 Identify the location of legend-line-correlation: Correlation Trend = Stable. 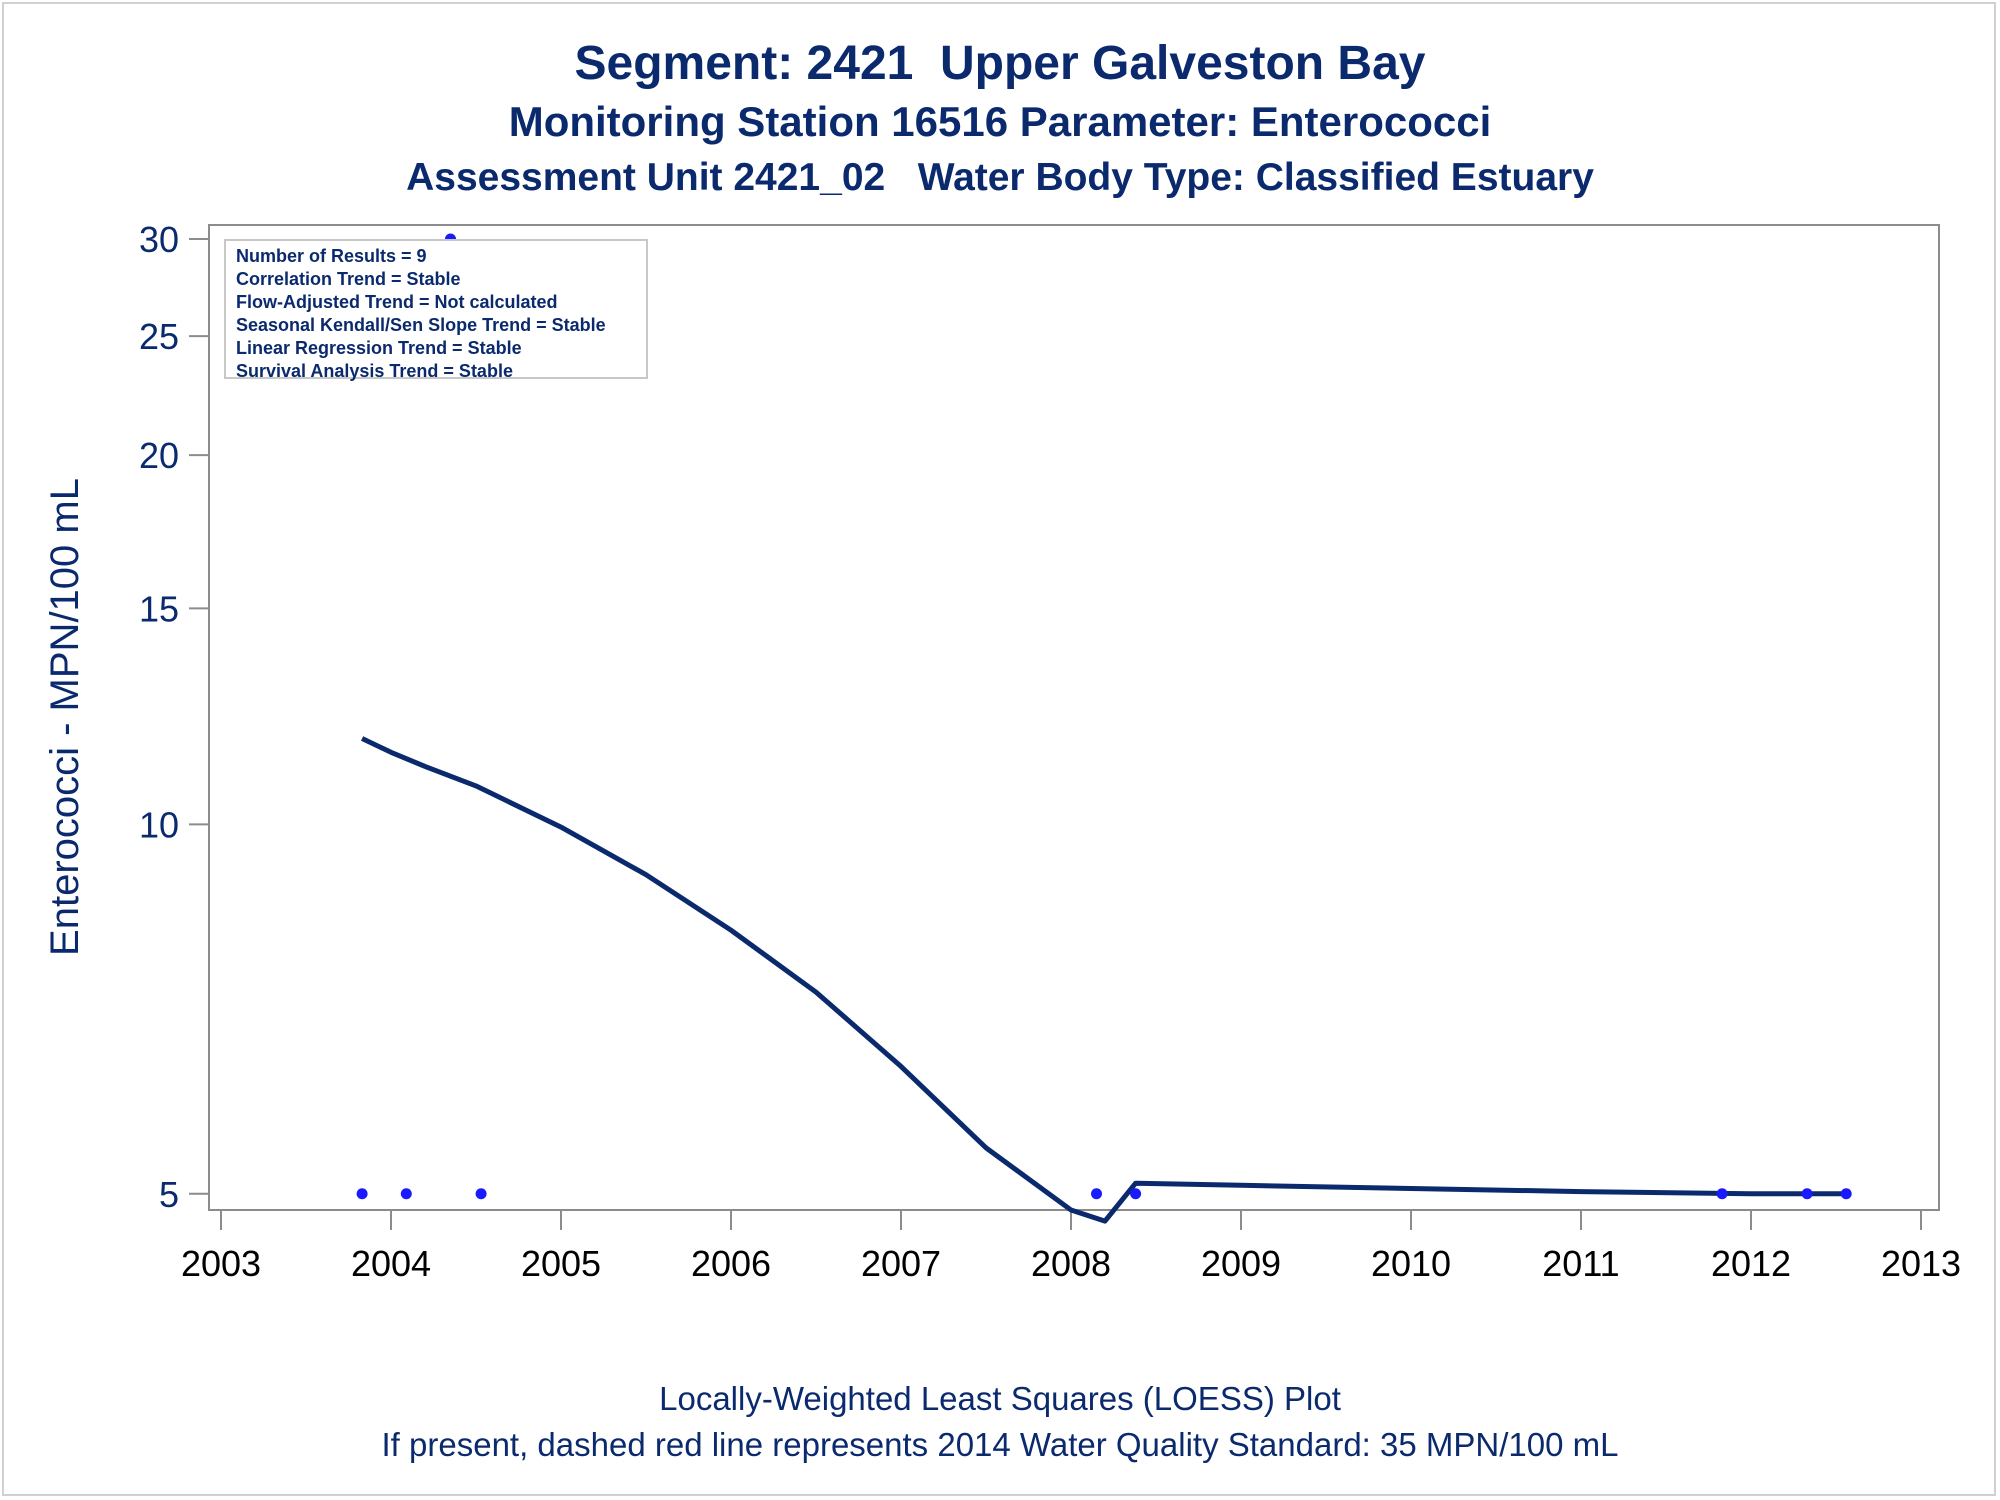
(348, 279).